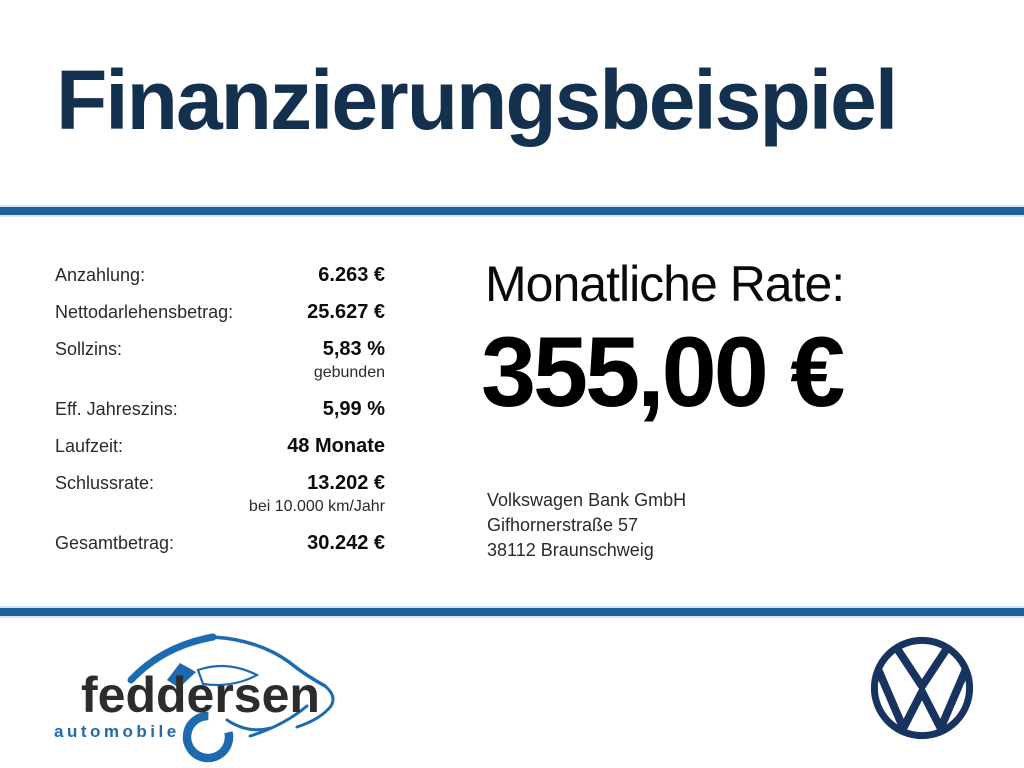 The height and width of the screenshot is (768, 1024). I want to click on finance-label: Gesamtbetrag:, so click(115, 543).